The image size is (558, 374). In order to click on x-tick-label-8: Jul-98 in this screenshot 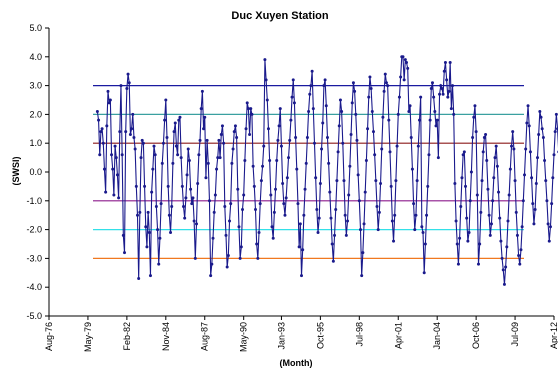, I will do `click(359, 334)`.